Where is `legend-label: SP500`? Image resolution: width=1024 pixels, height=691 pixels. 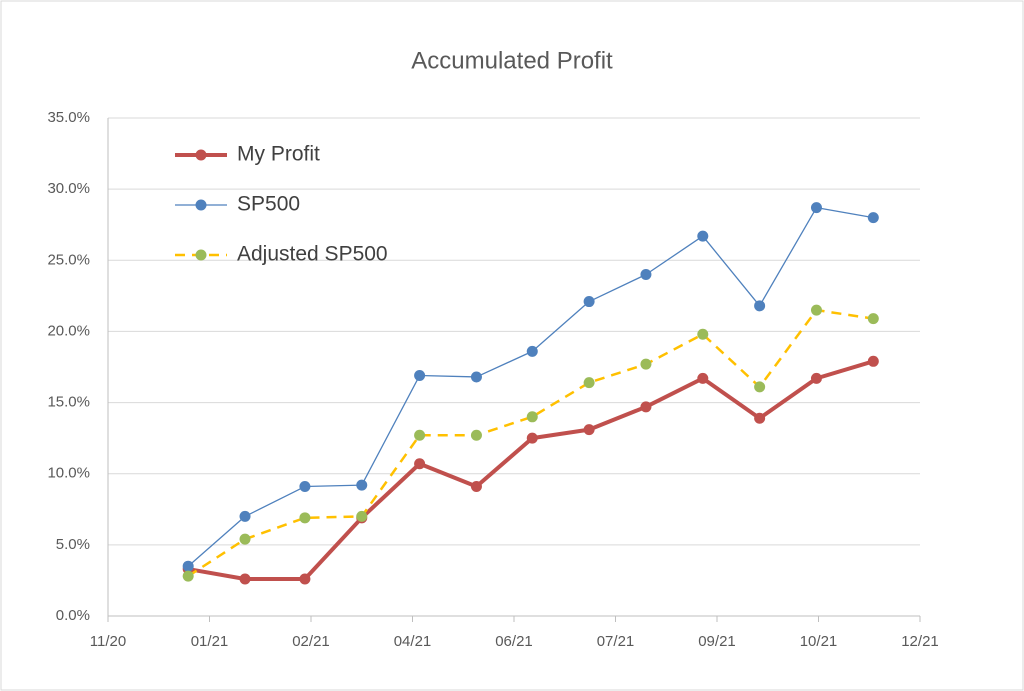 legend-label: SP500 is located at coordinates (268, 204).